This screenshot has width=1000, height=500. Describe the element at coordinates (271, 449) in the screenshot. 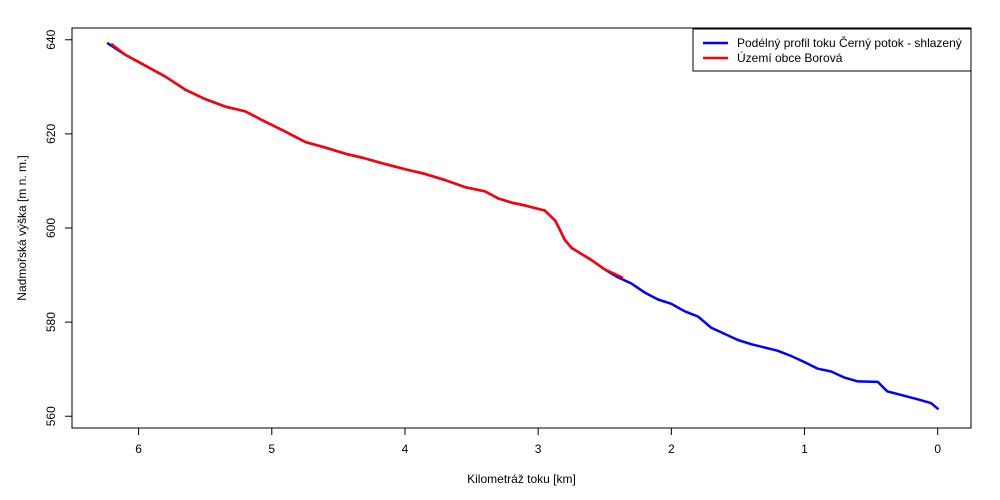

I see `x-tick-label: 5` at that location.